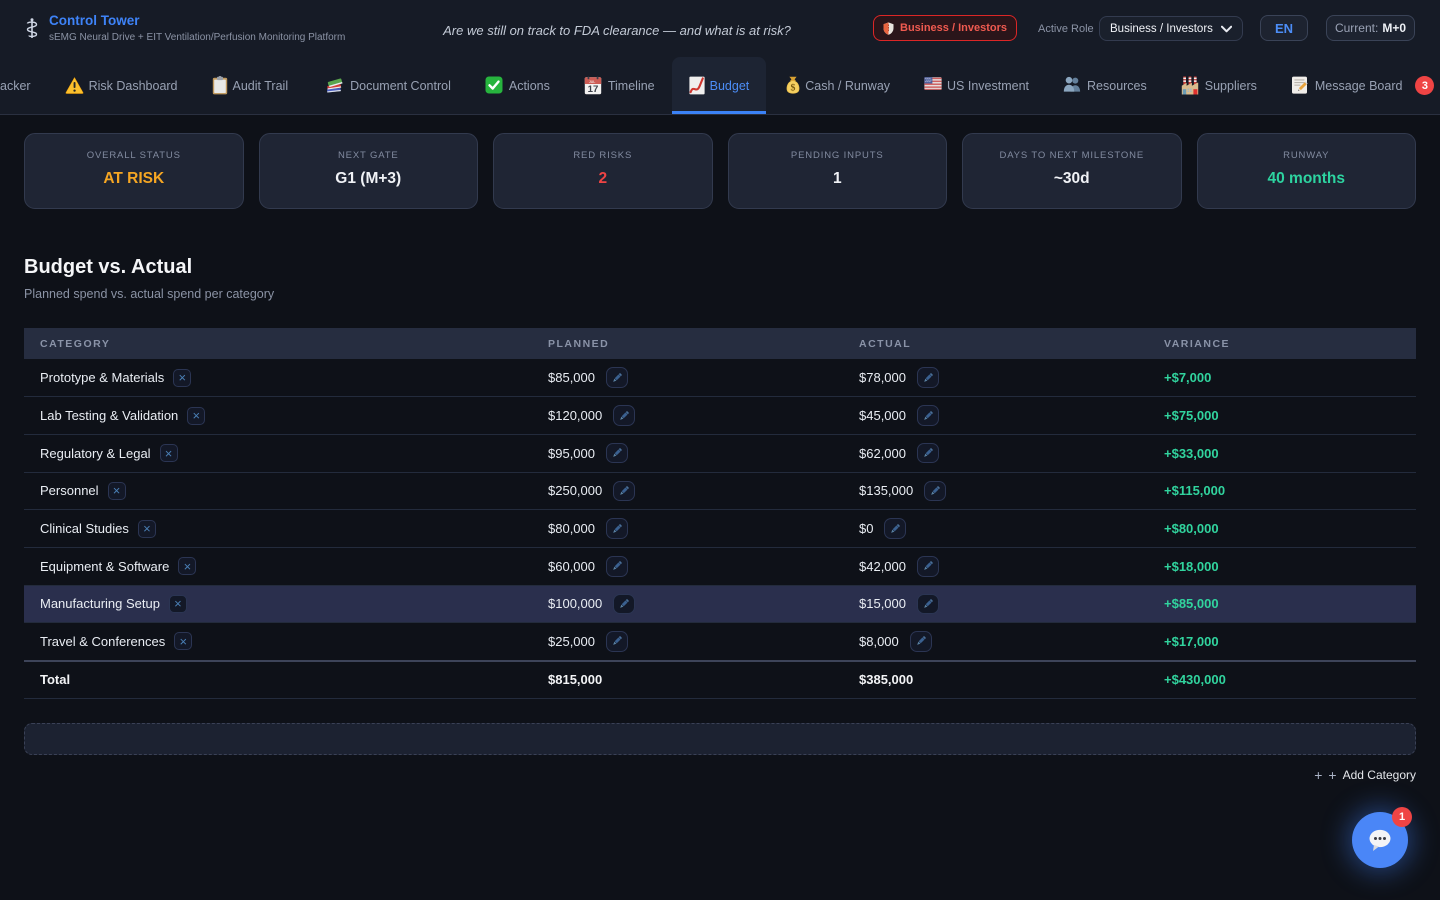  Describe the element at coordinates (592, 82) in the screenshot. I see `svg-text: JUL` at that location.